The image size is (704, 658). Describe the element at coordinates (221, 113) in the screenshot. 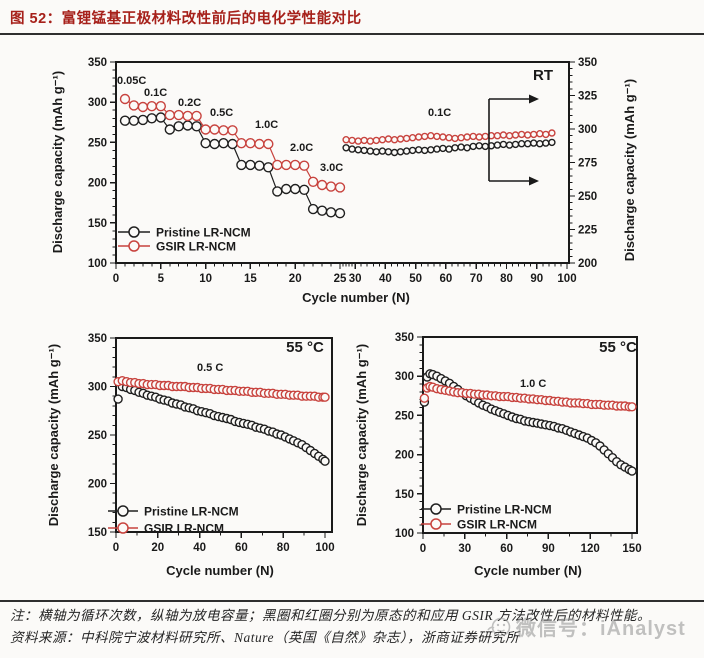

I see `svg-text: 0.5C` at that location.